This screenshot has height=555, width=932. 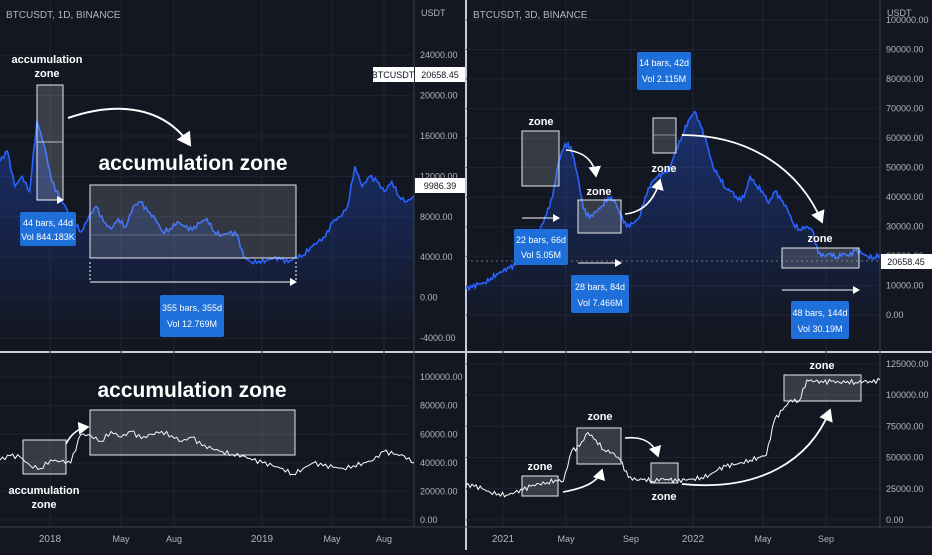 I want to click on left-indicator-tick-0: 100000.00, so click(x=441, y=377).